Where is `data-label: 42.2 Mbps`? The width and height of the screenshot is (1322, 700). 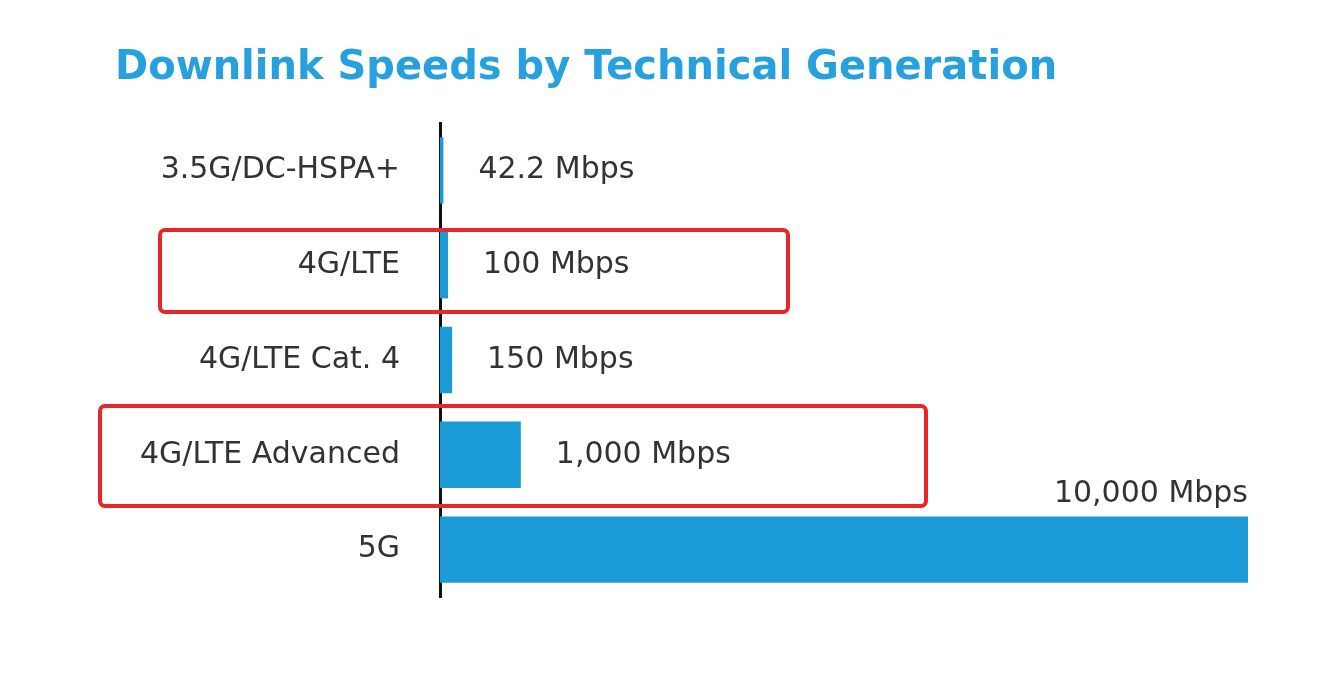 data-label: 42.2 Mbps is located at coordinates (556, 168).